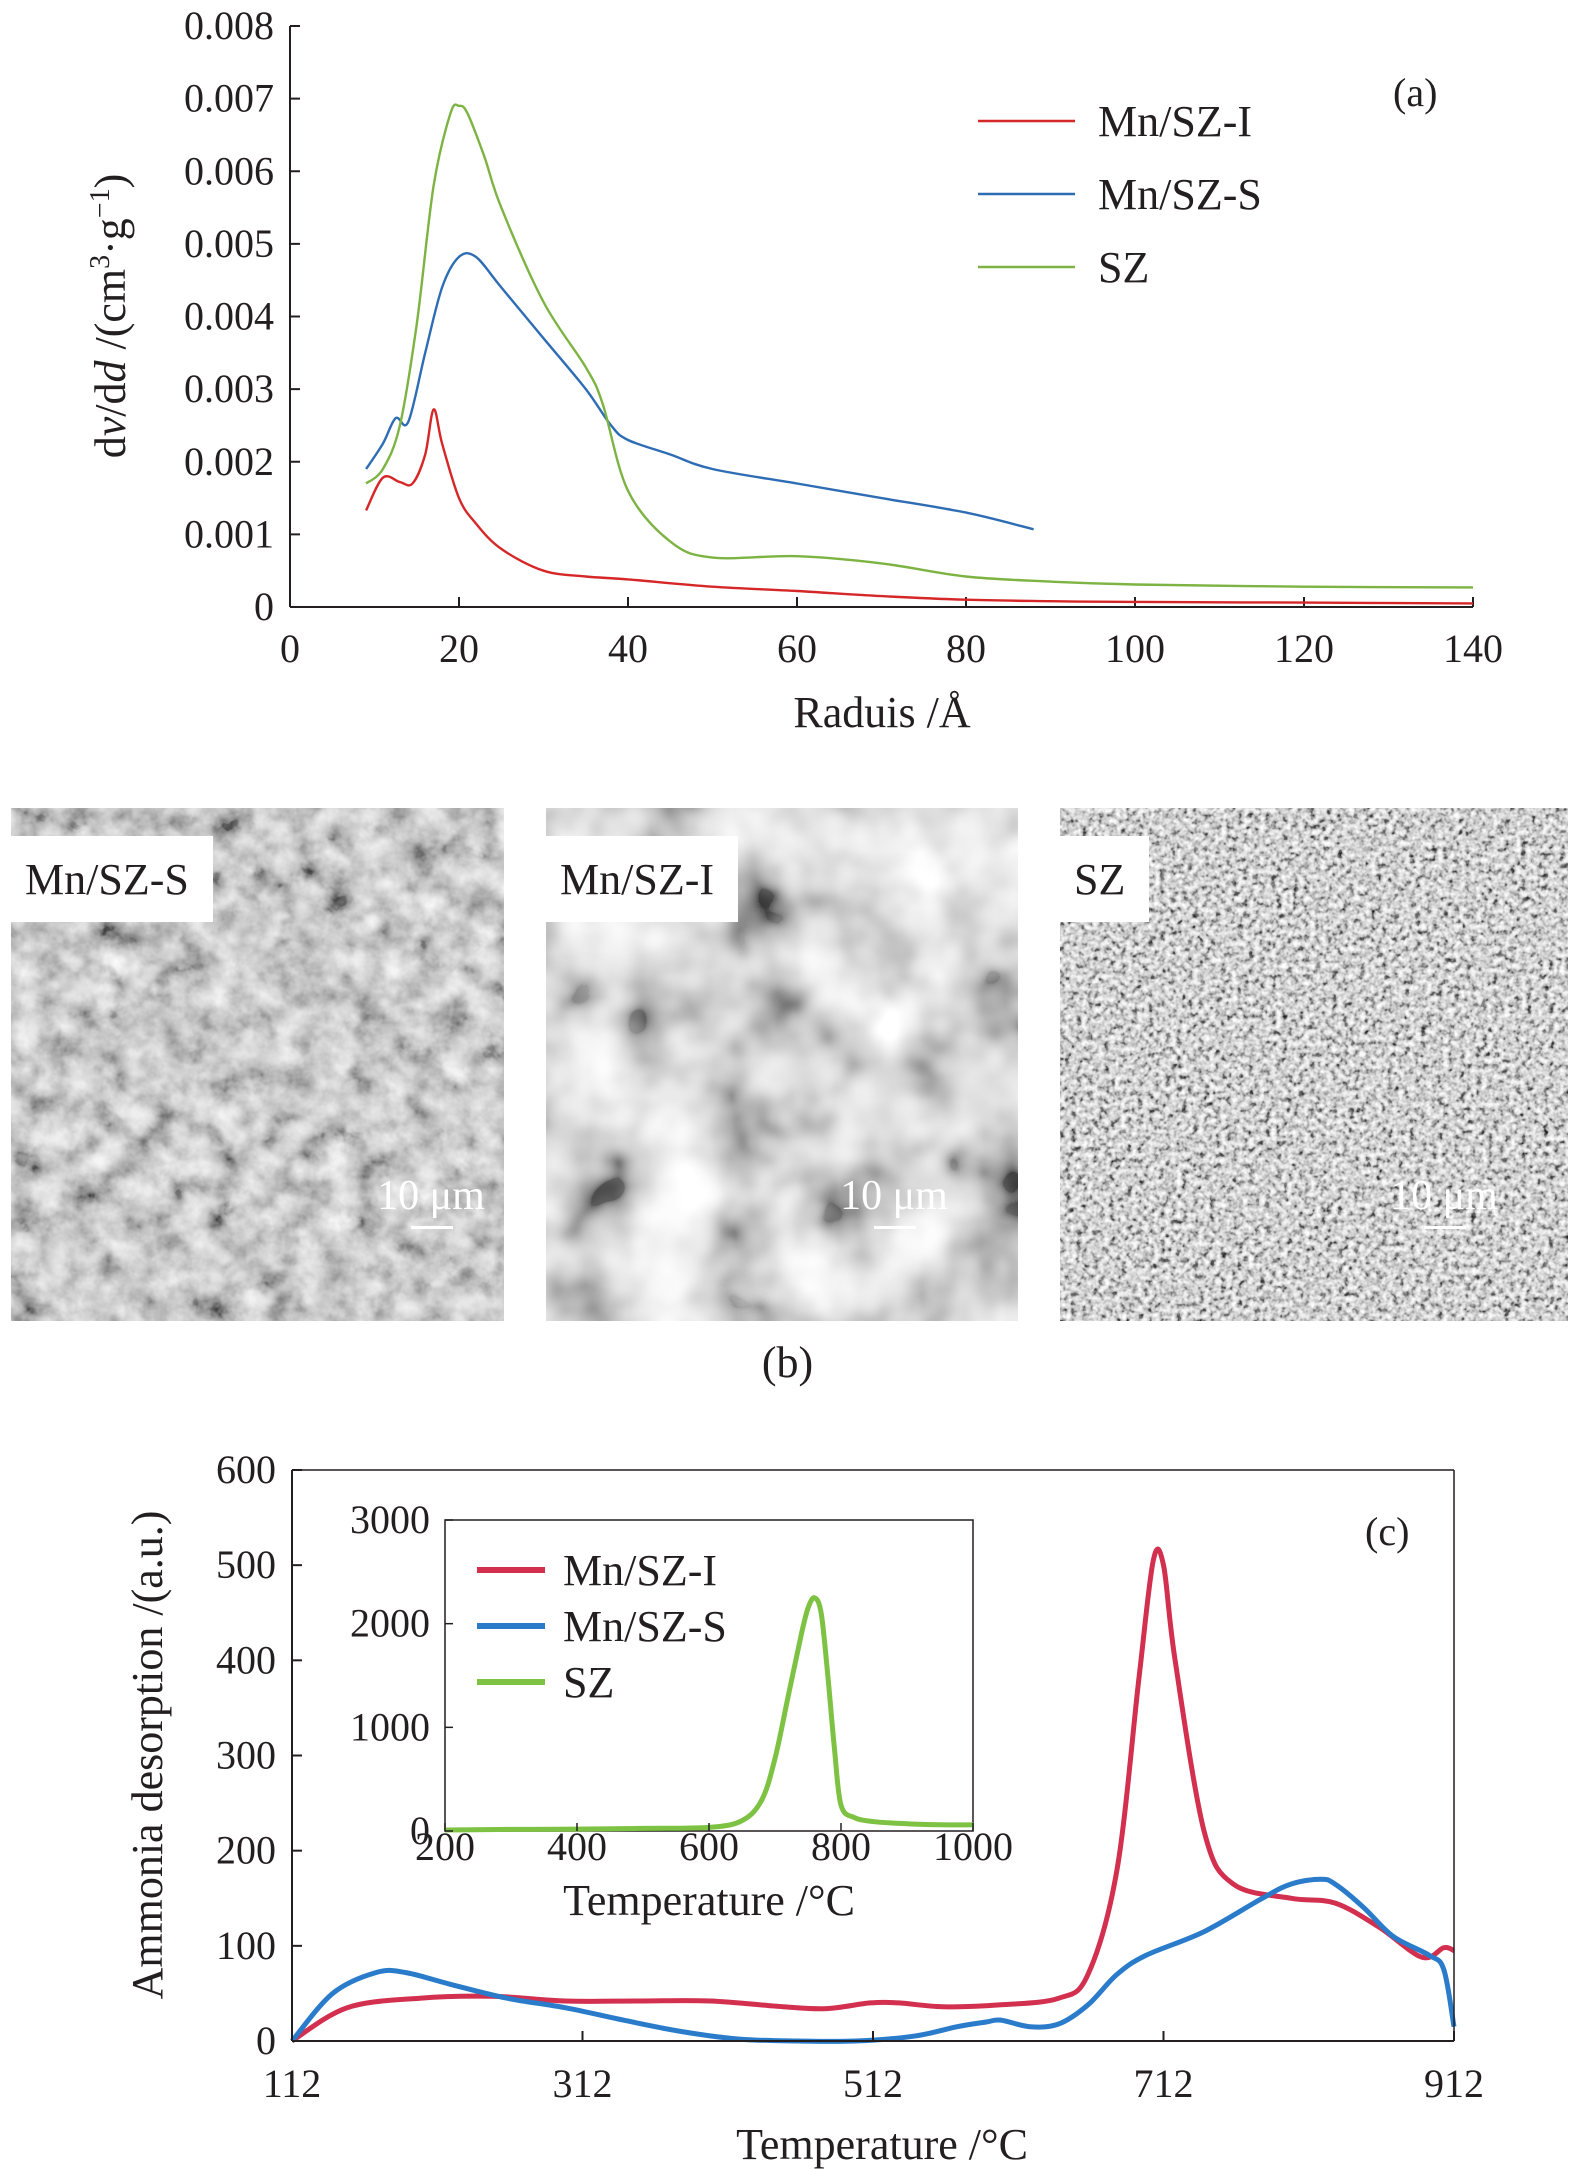  What do you see at coordinates (290, 648) in the screenshot?
I see `a-x-tick-label: 0` at bounding box center [290, 648].